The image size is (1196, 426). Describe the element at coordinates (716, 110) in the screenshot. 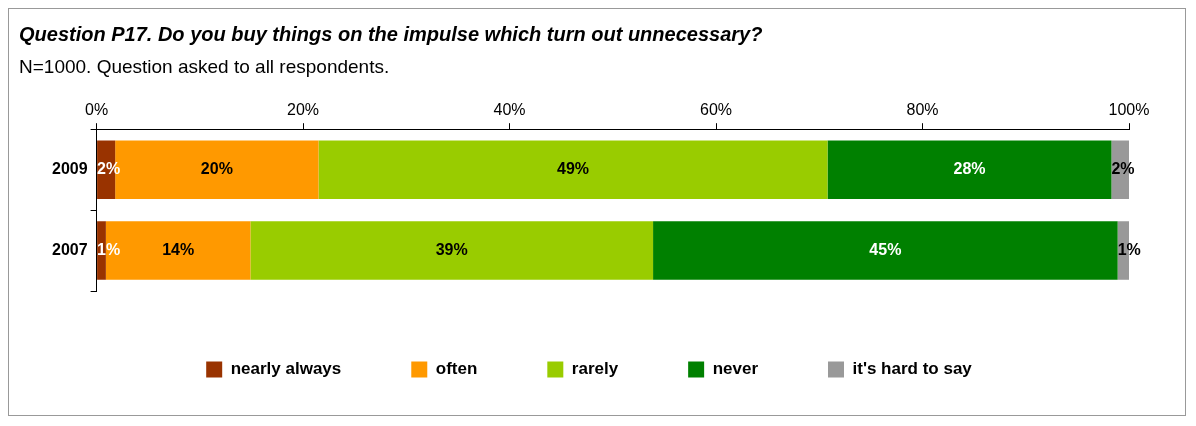

I see `x-tick-label: 60%` at that location.